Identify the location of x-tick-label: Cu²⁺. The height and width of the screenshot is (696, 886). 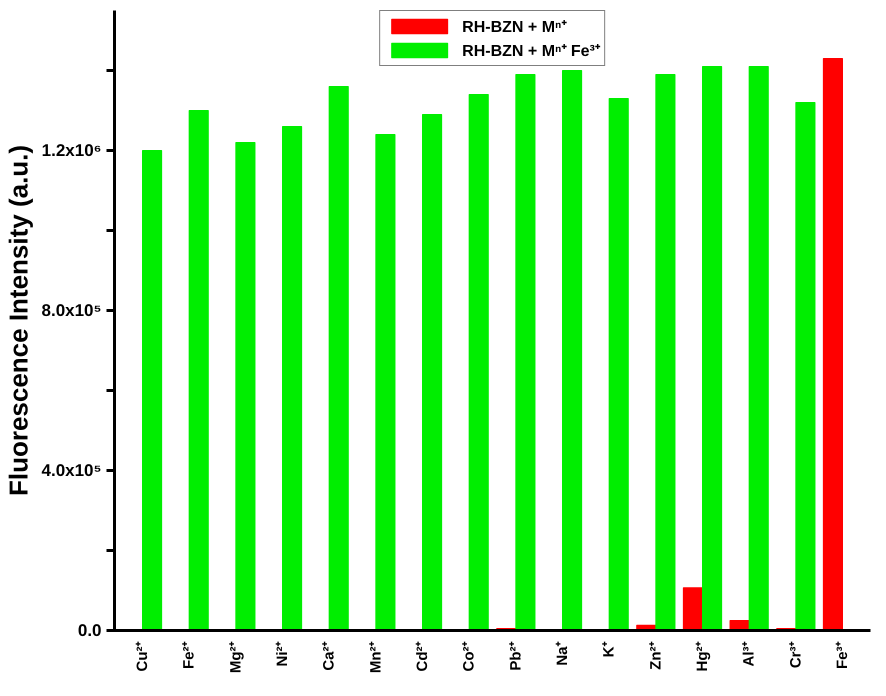
(142, 656).